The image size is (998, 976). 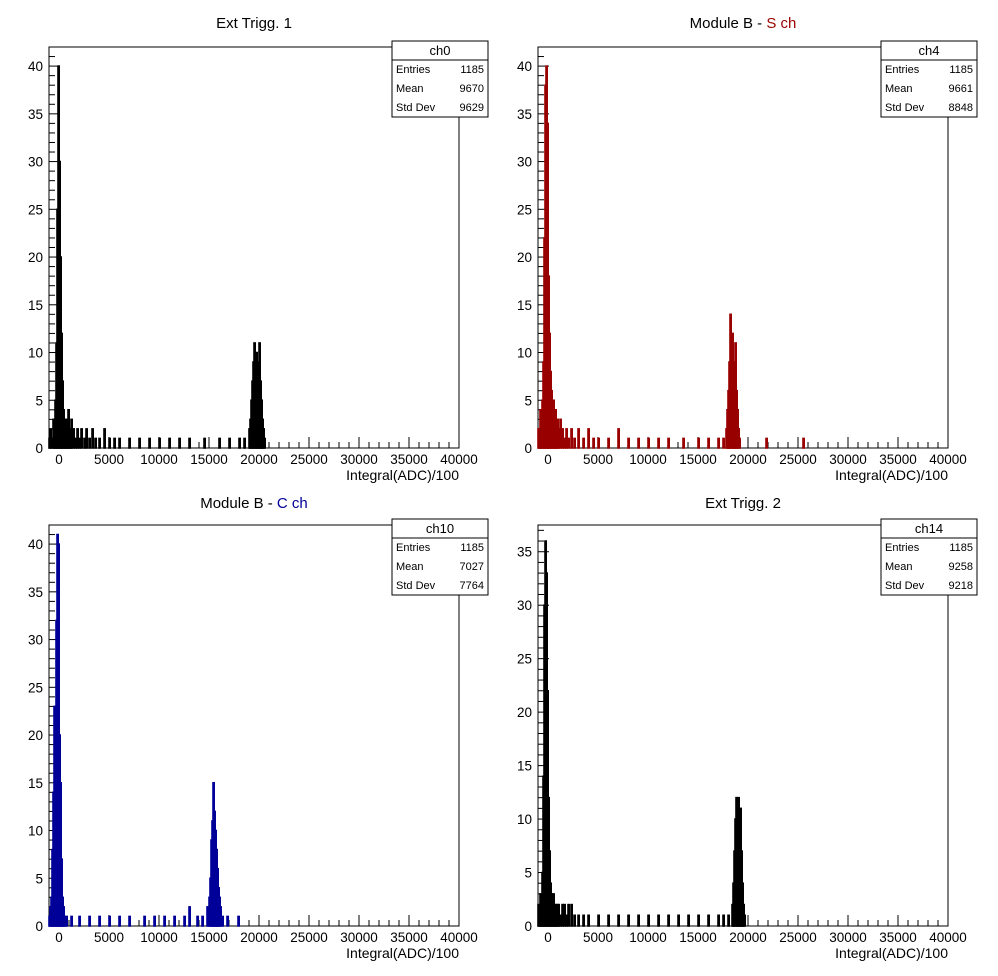 What do you see at coordinates (292, 503) in the screenshot?
I see `plot-title-part: C ch` at bounding box center [292, 503].